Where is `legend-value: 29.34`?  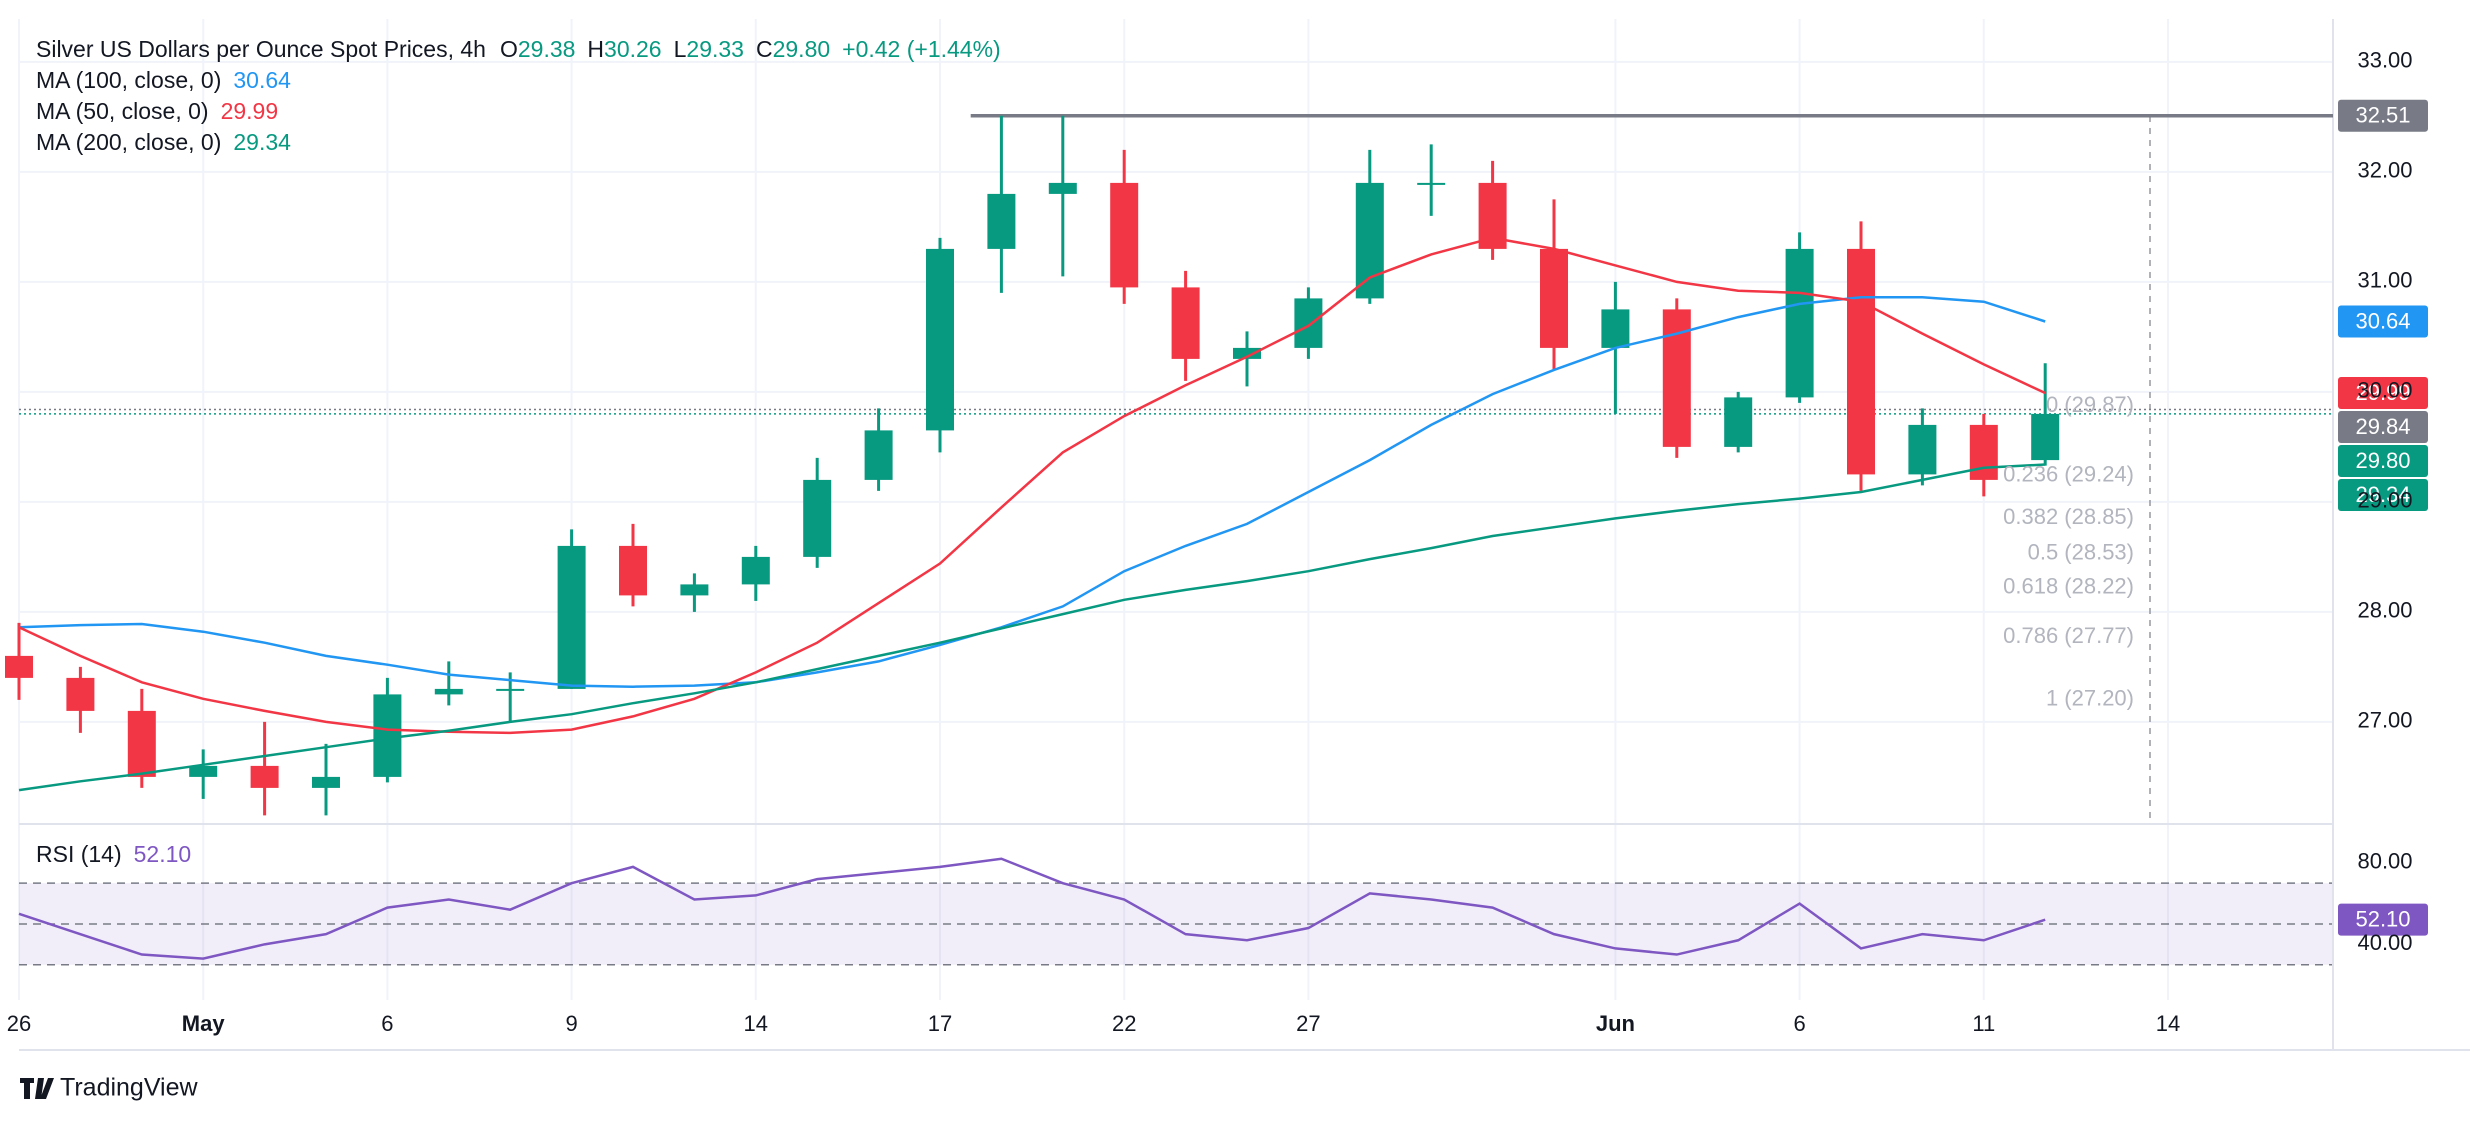
legend-value: 29.34 is located at coordinates (262, 142).